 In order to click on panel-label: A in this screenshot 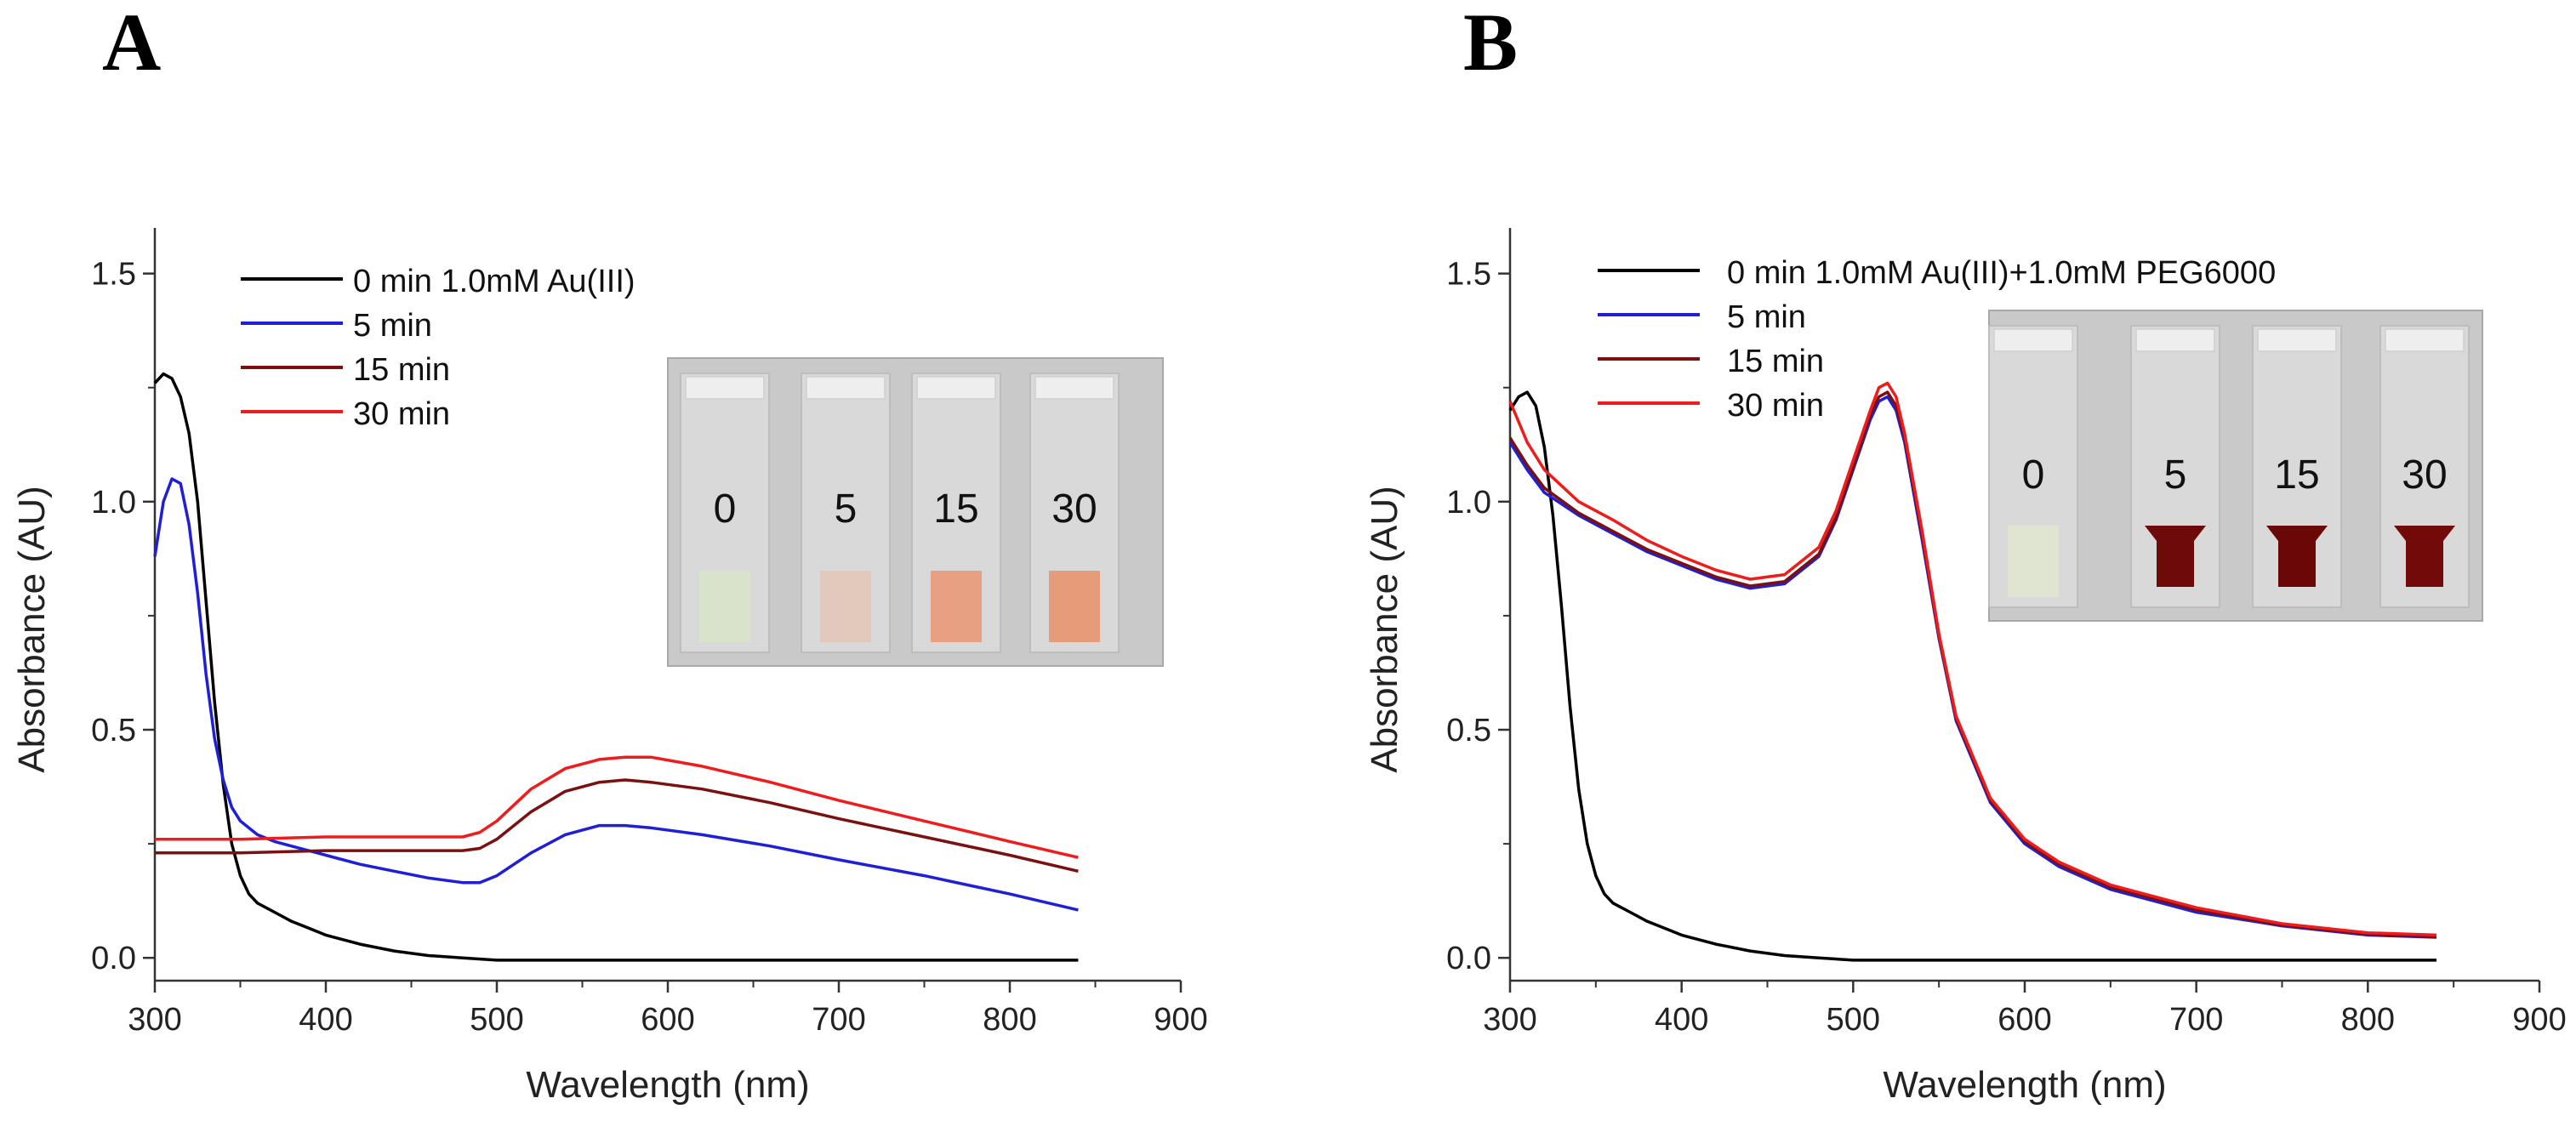, I will do `click(131, 44)`.